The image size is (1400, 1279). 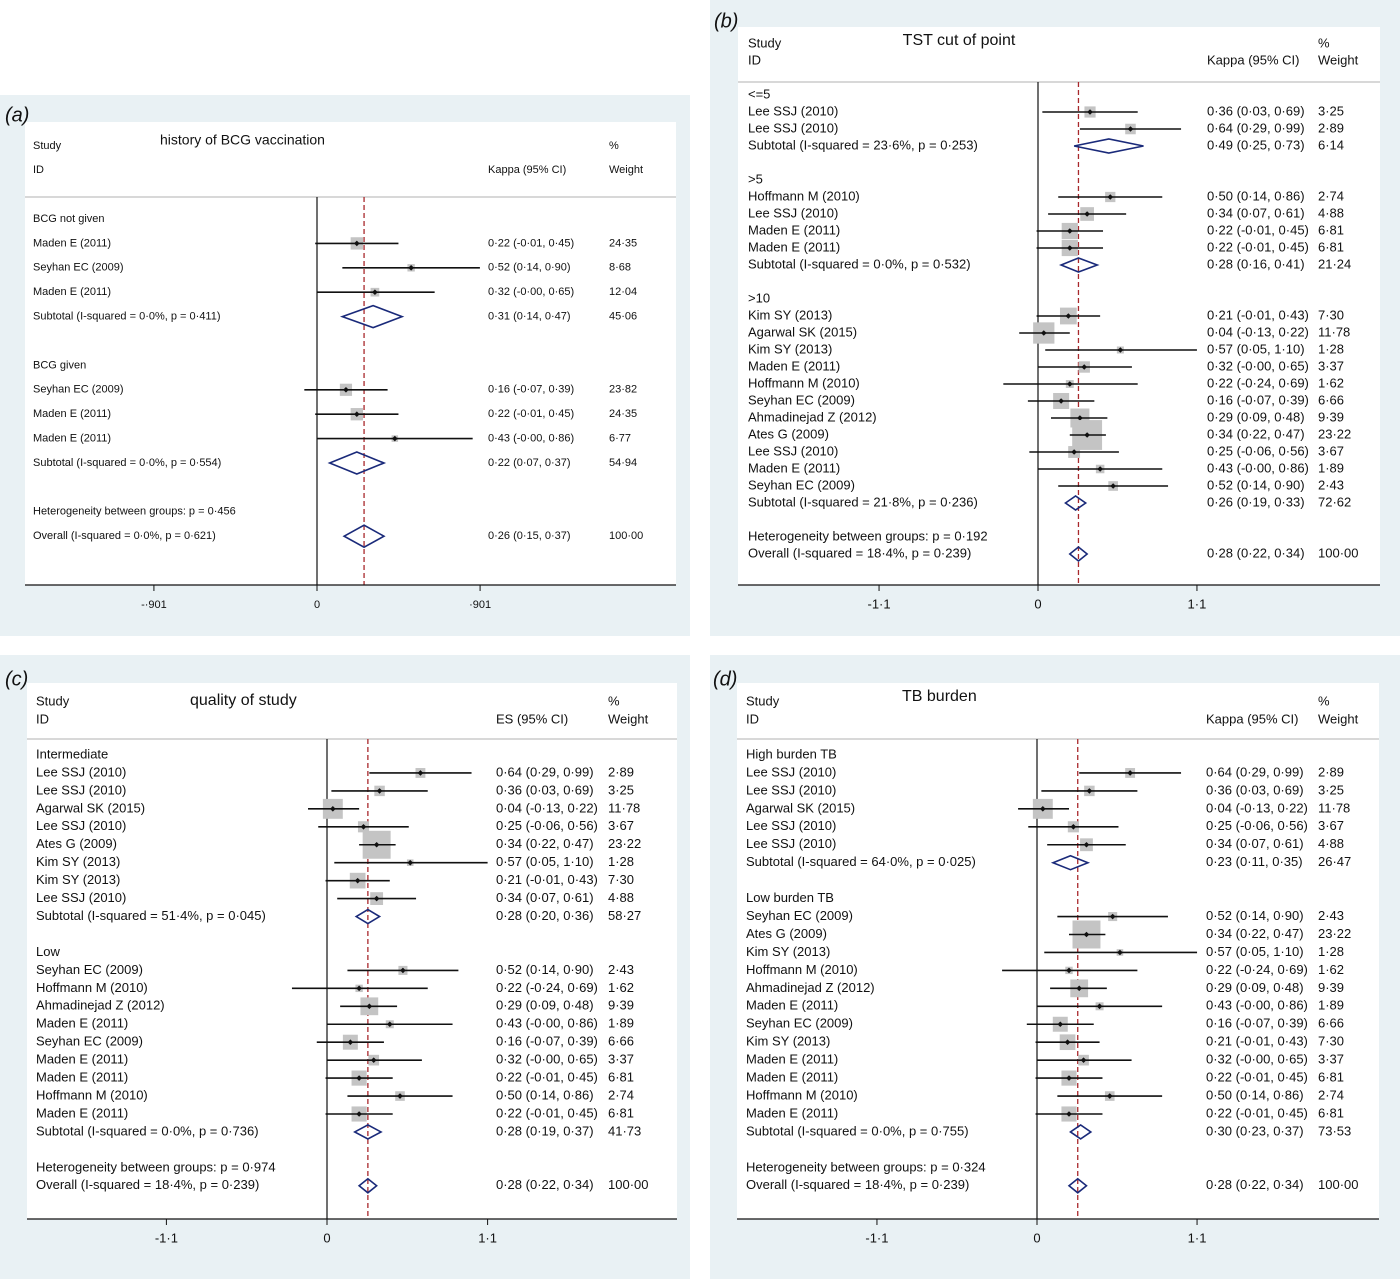 What do you see at coordinates (1045, 1005) in the screenshot?
I see `row-study: Maden E (2011) 0·43 (-0·00, 0·86) 1·89` at bounding box center [1045, 1005].